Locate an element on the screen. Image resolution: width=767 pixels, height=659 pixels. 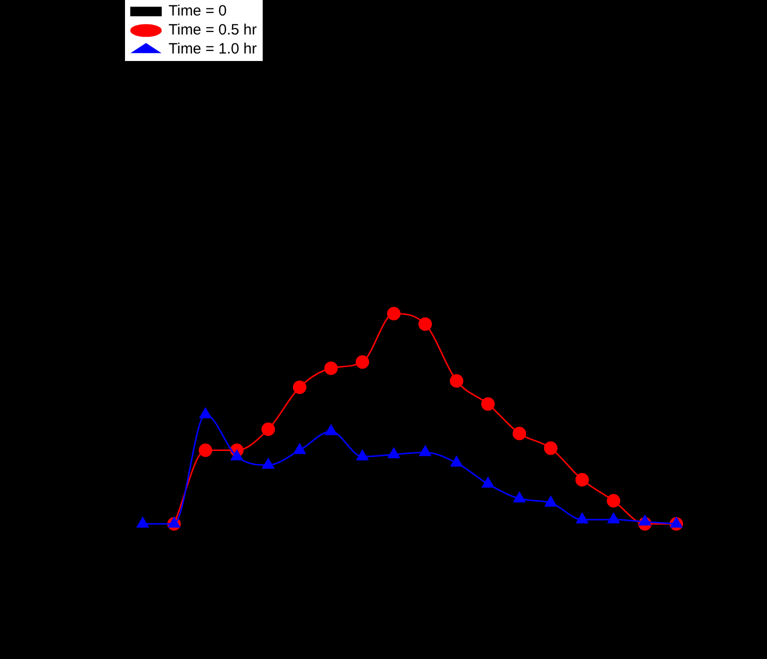
legend-label: Time = 0 is located at coordinates (197, 11).